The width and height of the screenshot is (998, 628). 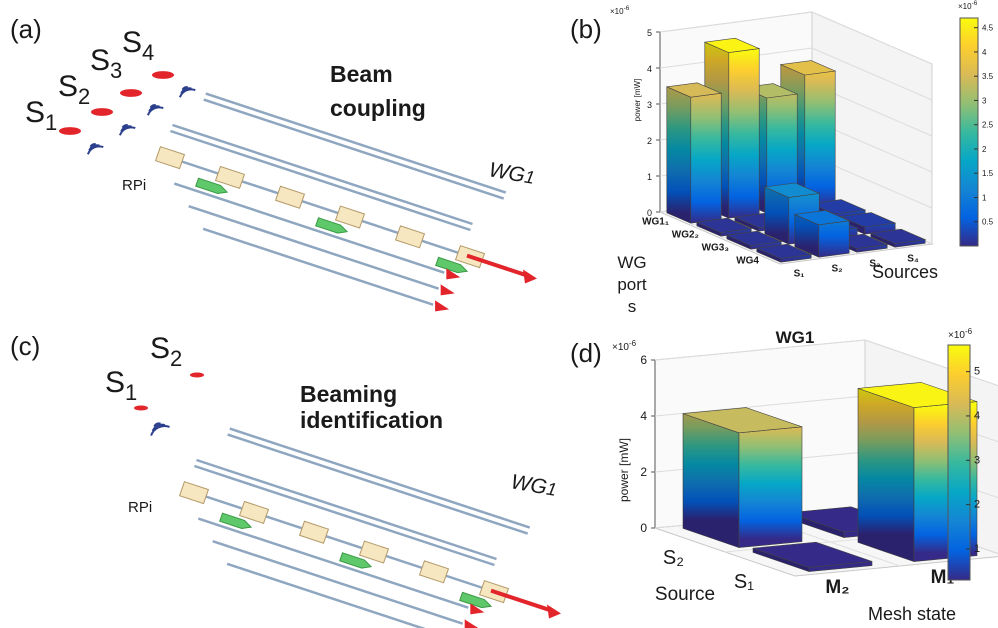 What do you see at coordinates (507, 172) in the screenshot?
I see `output-base: WG` at bounding box center [507, 172].